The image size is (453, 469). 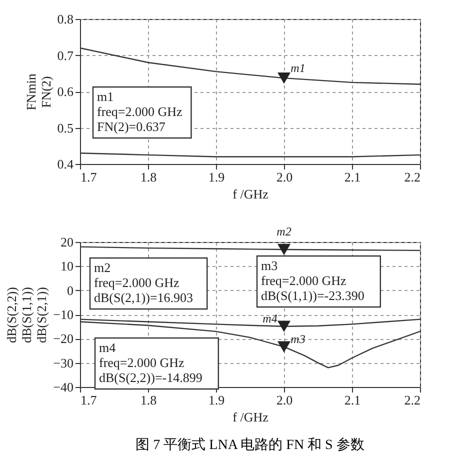 I want to click on series-label: m4, so click(x=270, y=318).